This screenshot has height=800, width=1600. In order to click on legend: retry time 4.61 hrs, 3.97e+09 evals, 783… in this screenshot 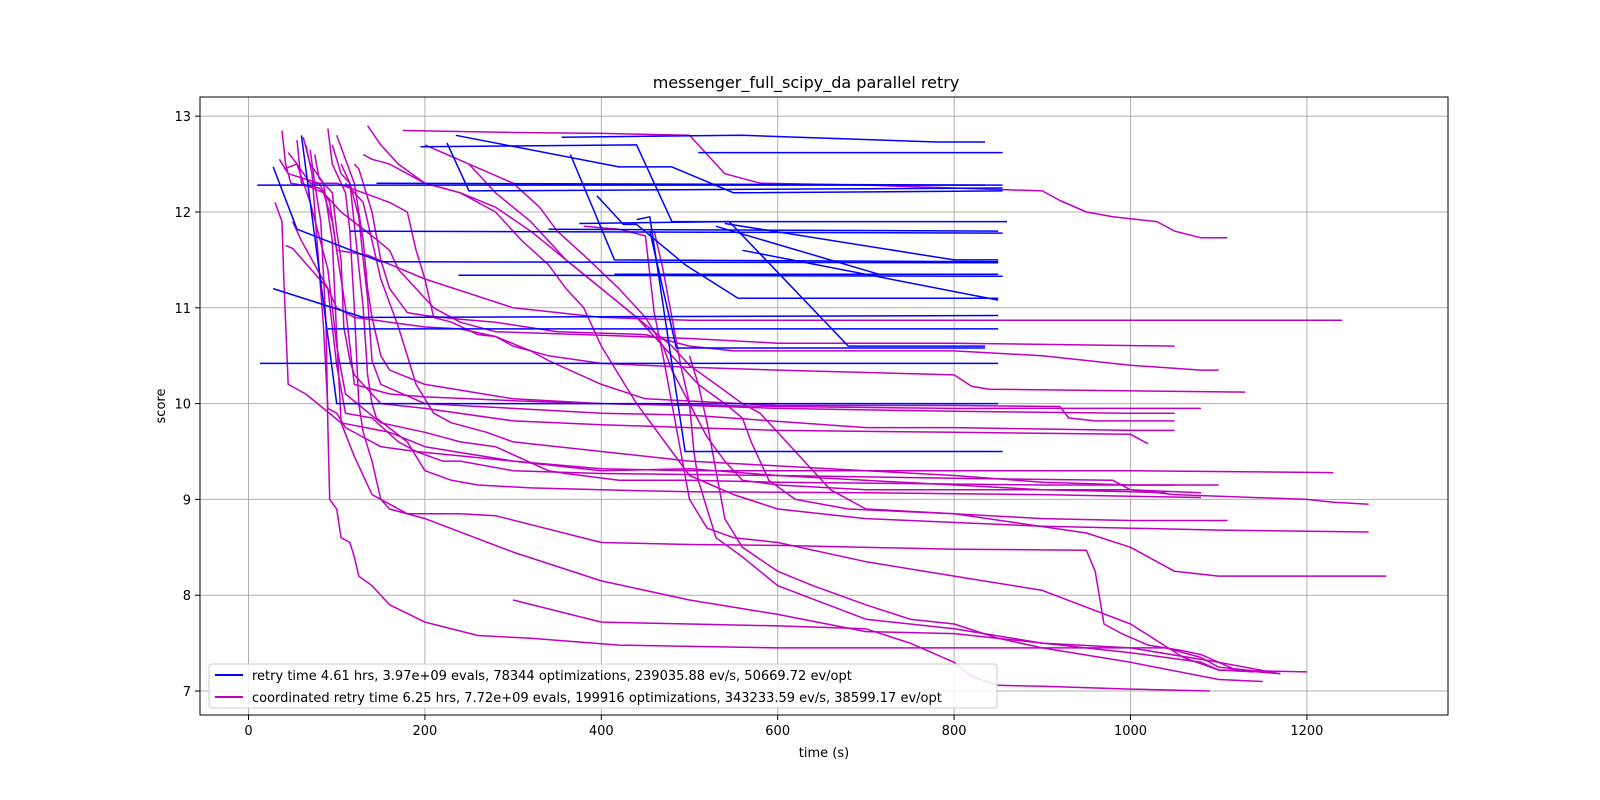, I will do `click(603, 686)`.